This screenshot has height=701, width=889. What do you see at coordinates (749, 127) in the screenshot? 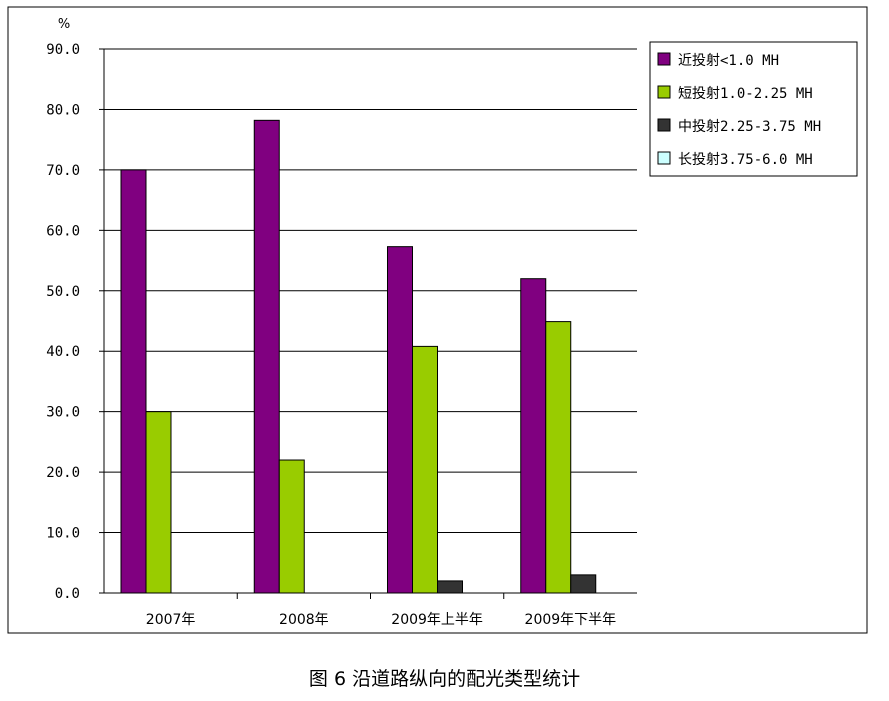
I see `legend-label: 中投射2.25-3.75 MH` at bounding box center [749, 127].